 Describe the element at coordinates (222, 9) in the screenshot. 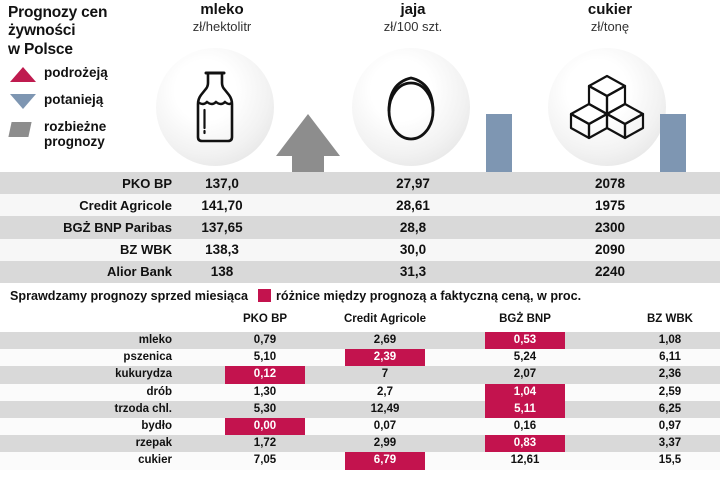

I see `product-name-mleko: mleko` at that location.